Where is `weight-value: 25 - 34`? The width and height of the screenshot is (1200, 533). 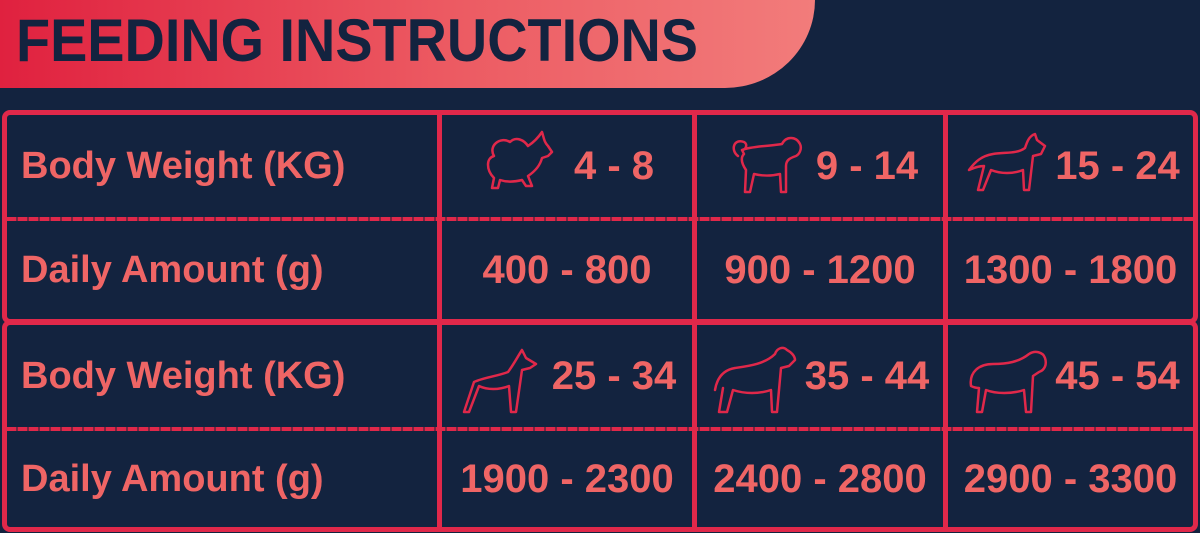 weight-value: 25 - 34 is located at coordinates (614, 375).